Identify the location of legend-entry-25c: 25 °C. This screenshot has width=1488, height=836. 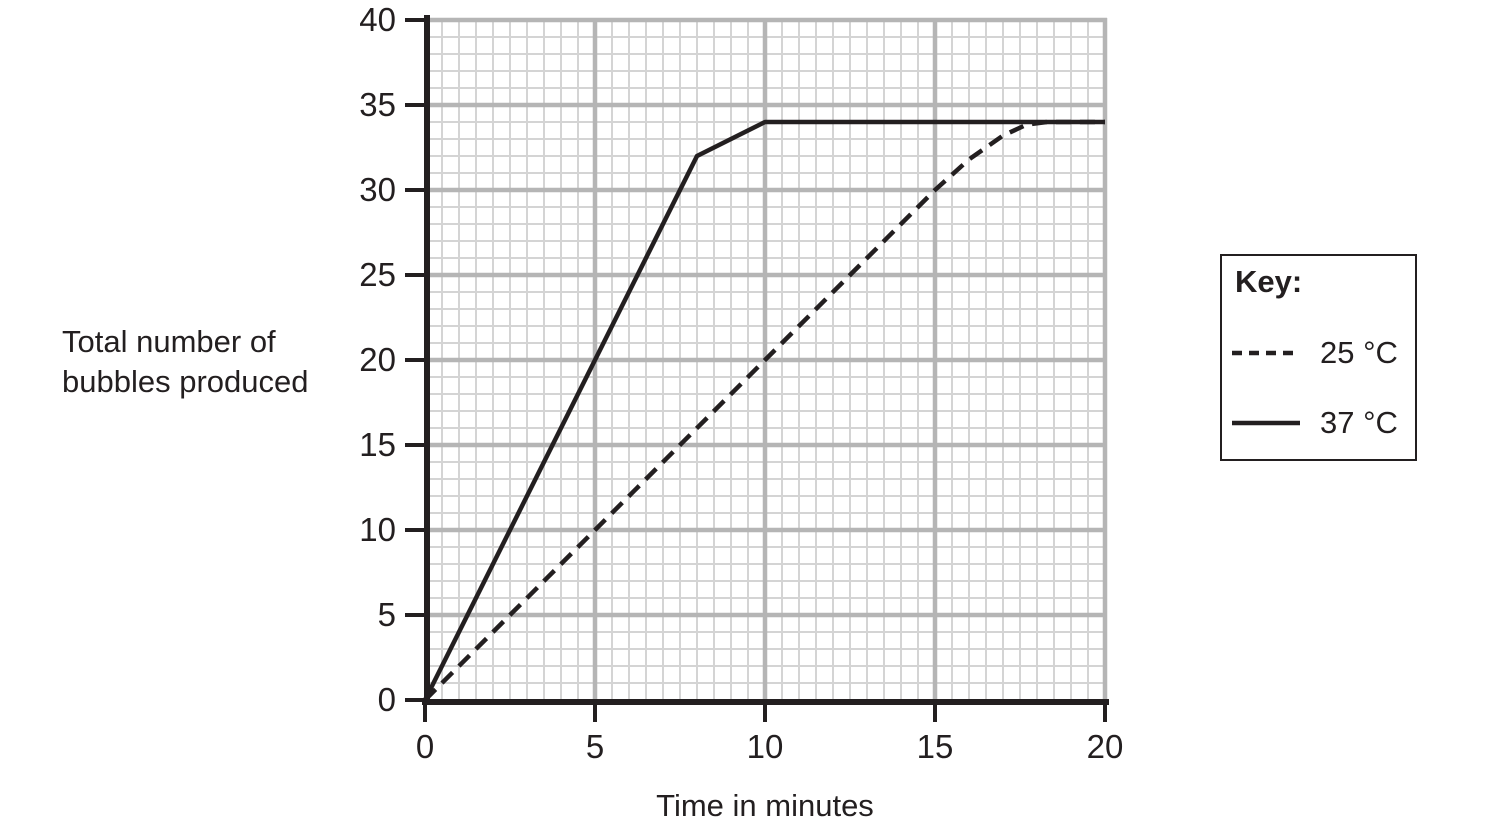
(1315, 353).